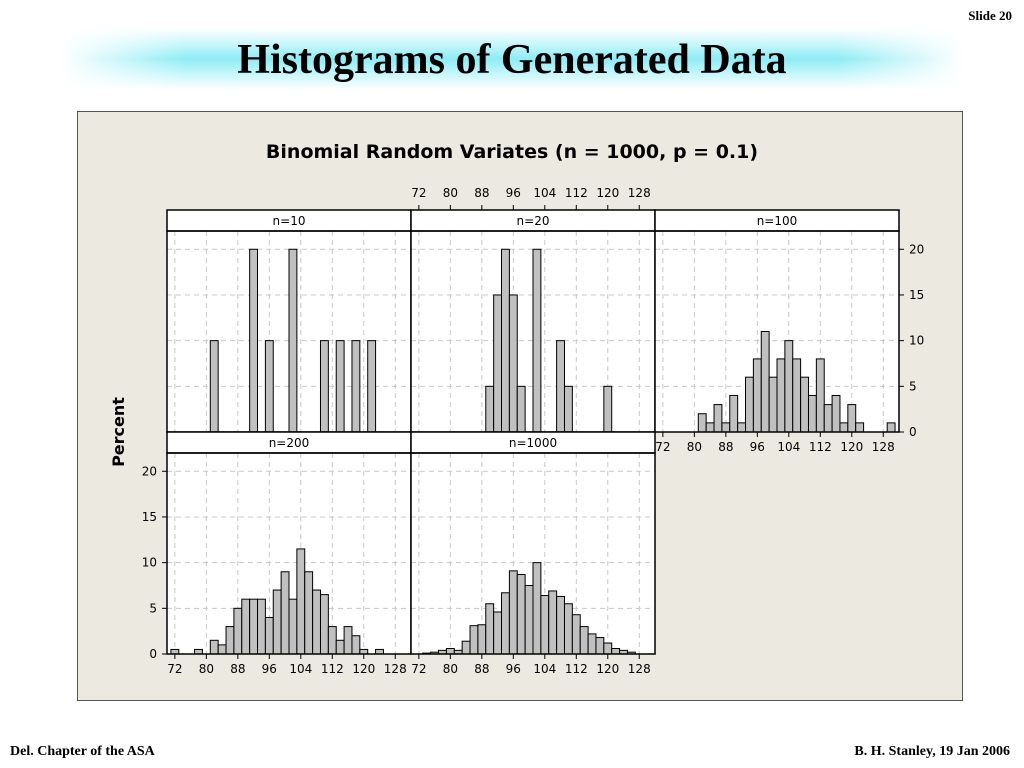 Image resolution: width=1024 pixels, height=768 pixels. Describe the element at coordinates (777, 221) in the screenshot. I see `panel-label: n=100` at that location.